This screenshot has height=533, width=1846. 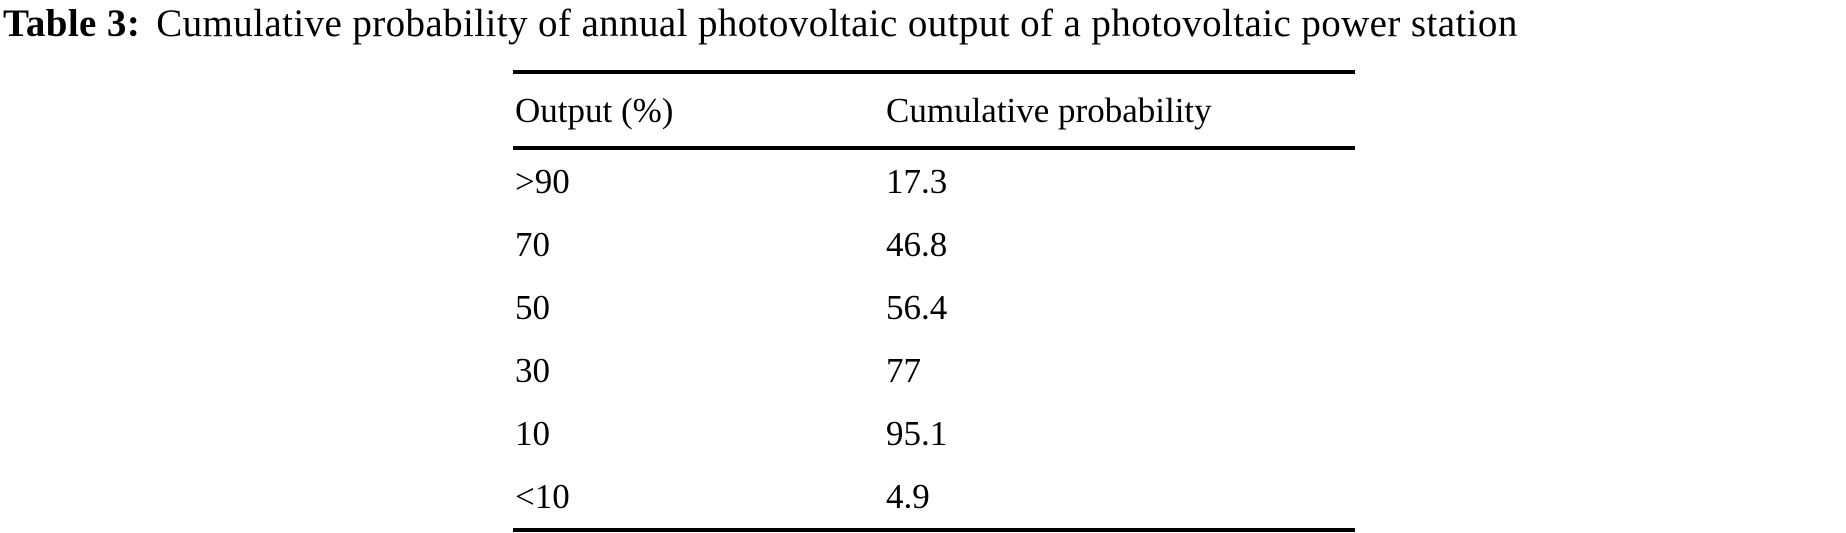 I want to click on cell-output: <10, so click(x=542, y=496).